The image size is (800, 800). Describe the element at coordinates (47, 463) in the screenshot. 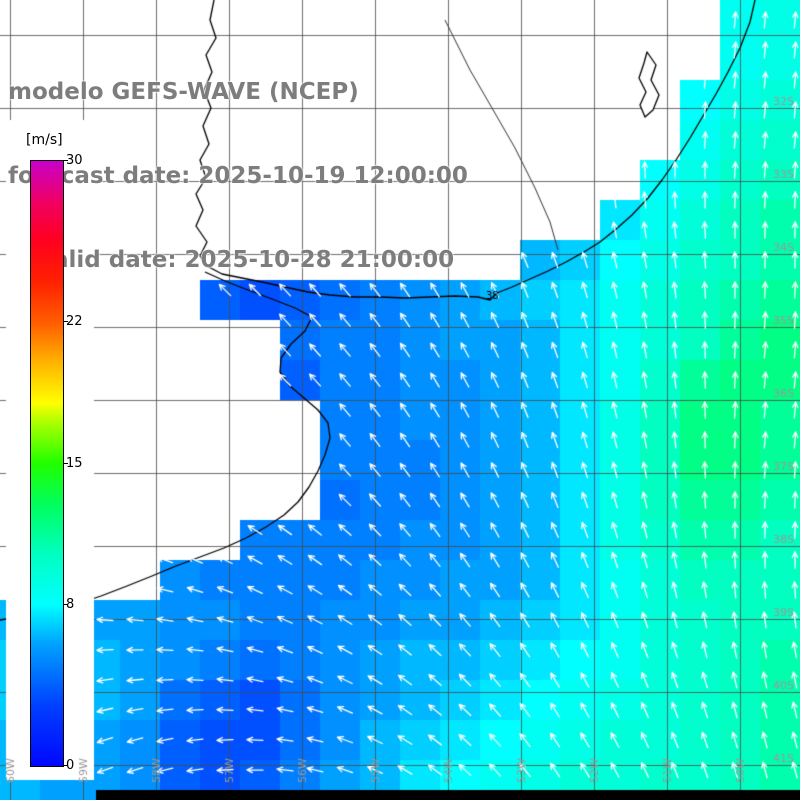

I see `colorbar-gradient` at that location.